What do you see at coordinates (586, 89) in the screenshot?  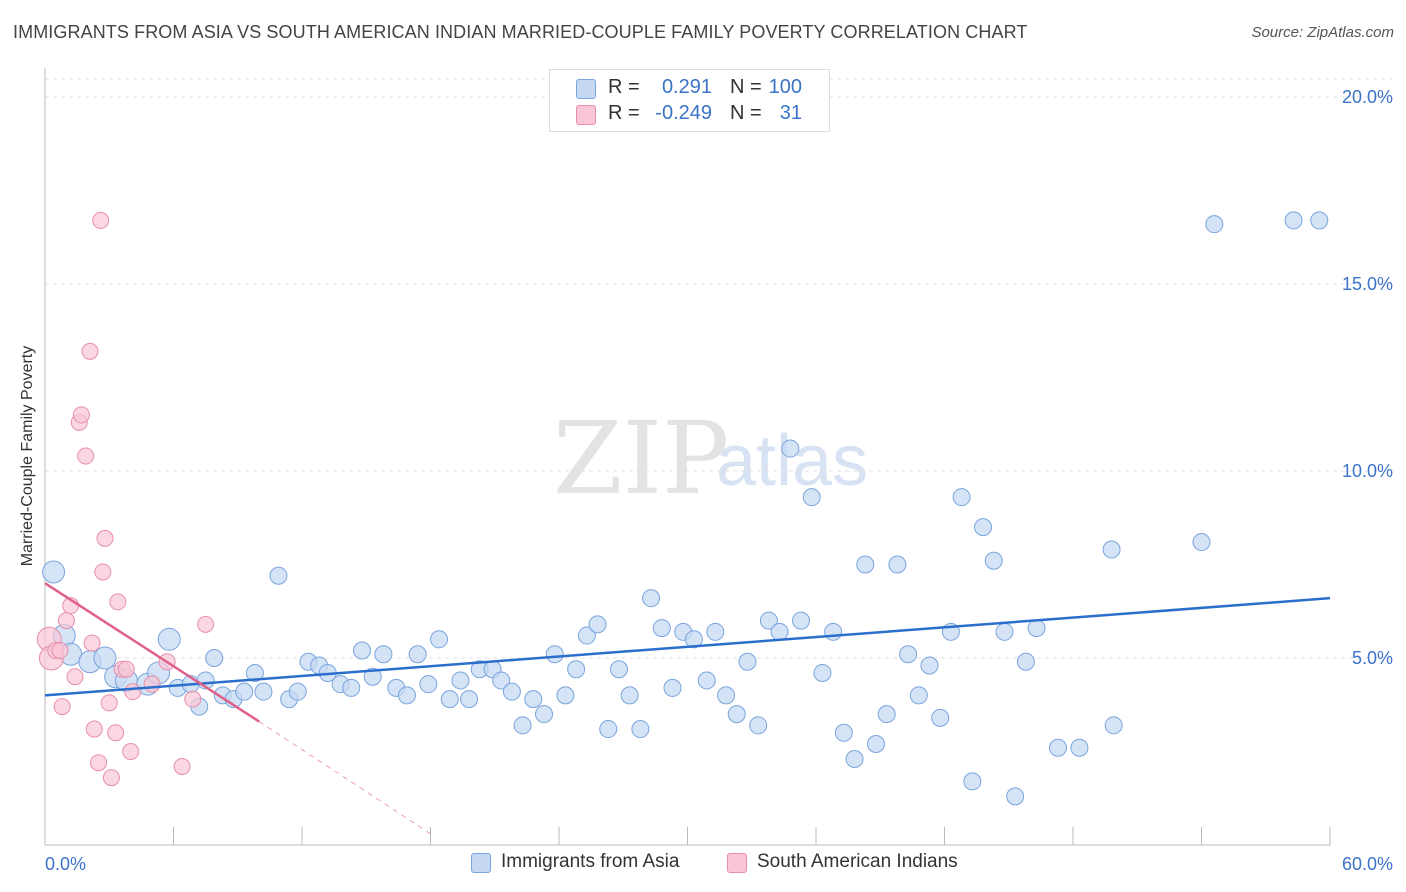 I see `legend-swatch-blue` at bounding box center [586, 89].